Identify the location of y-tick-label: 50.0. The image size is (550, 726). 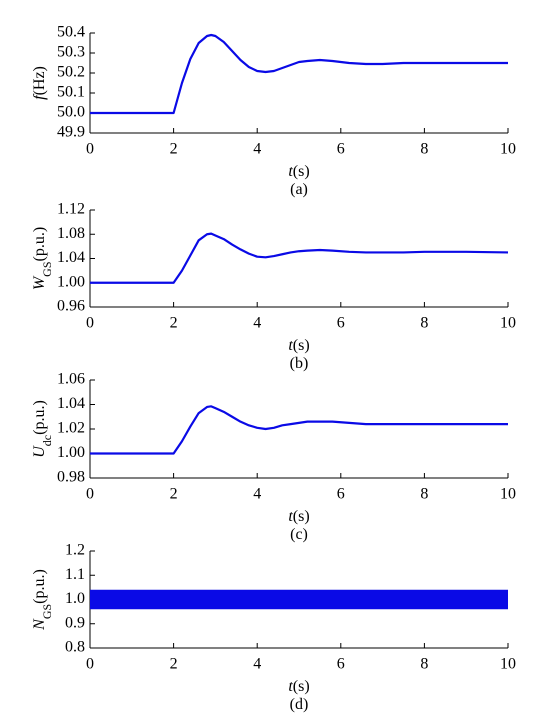
(71, 112).